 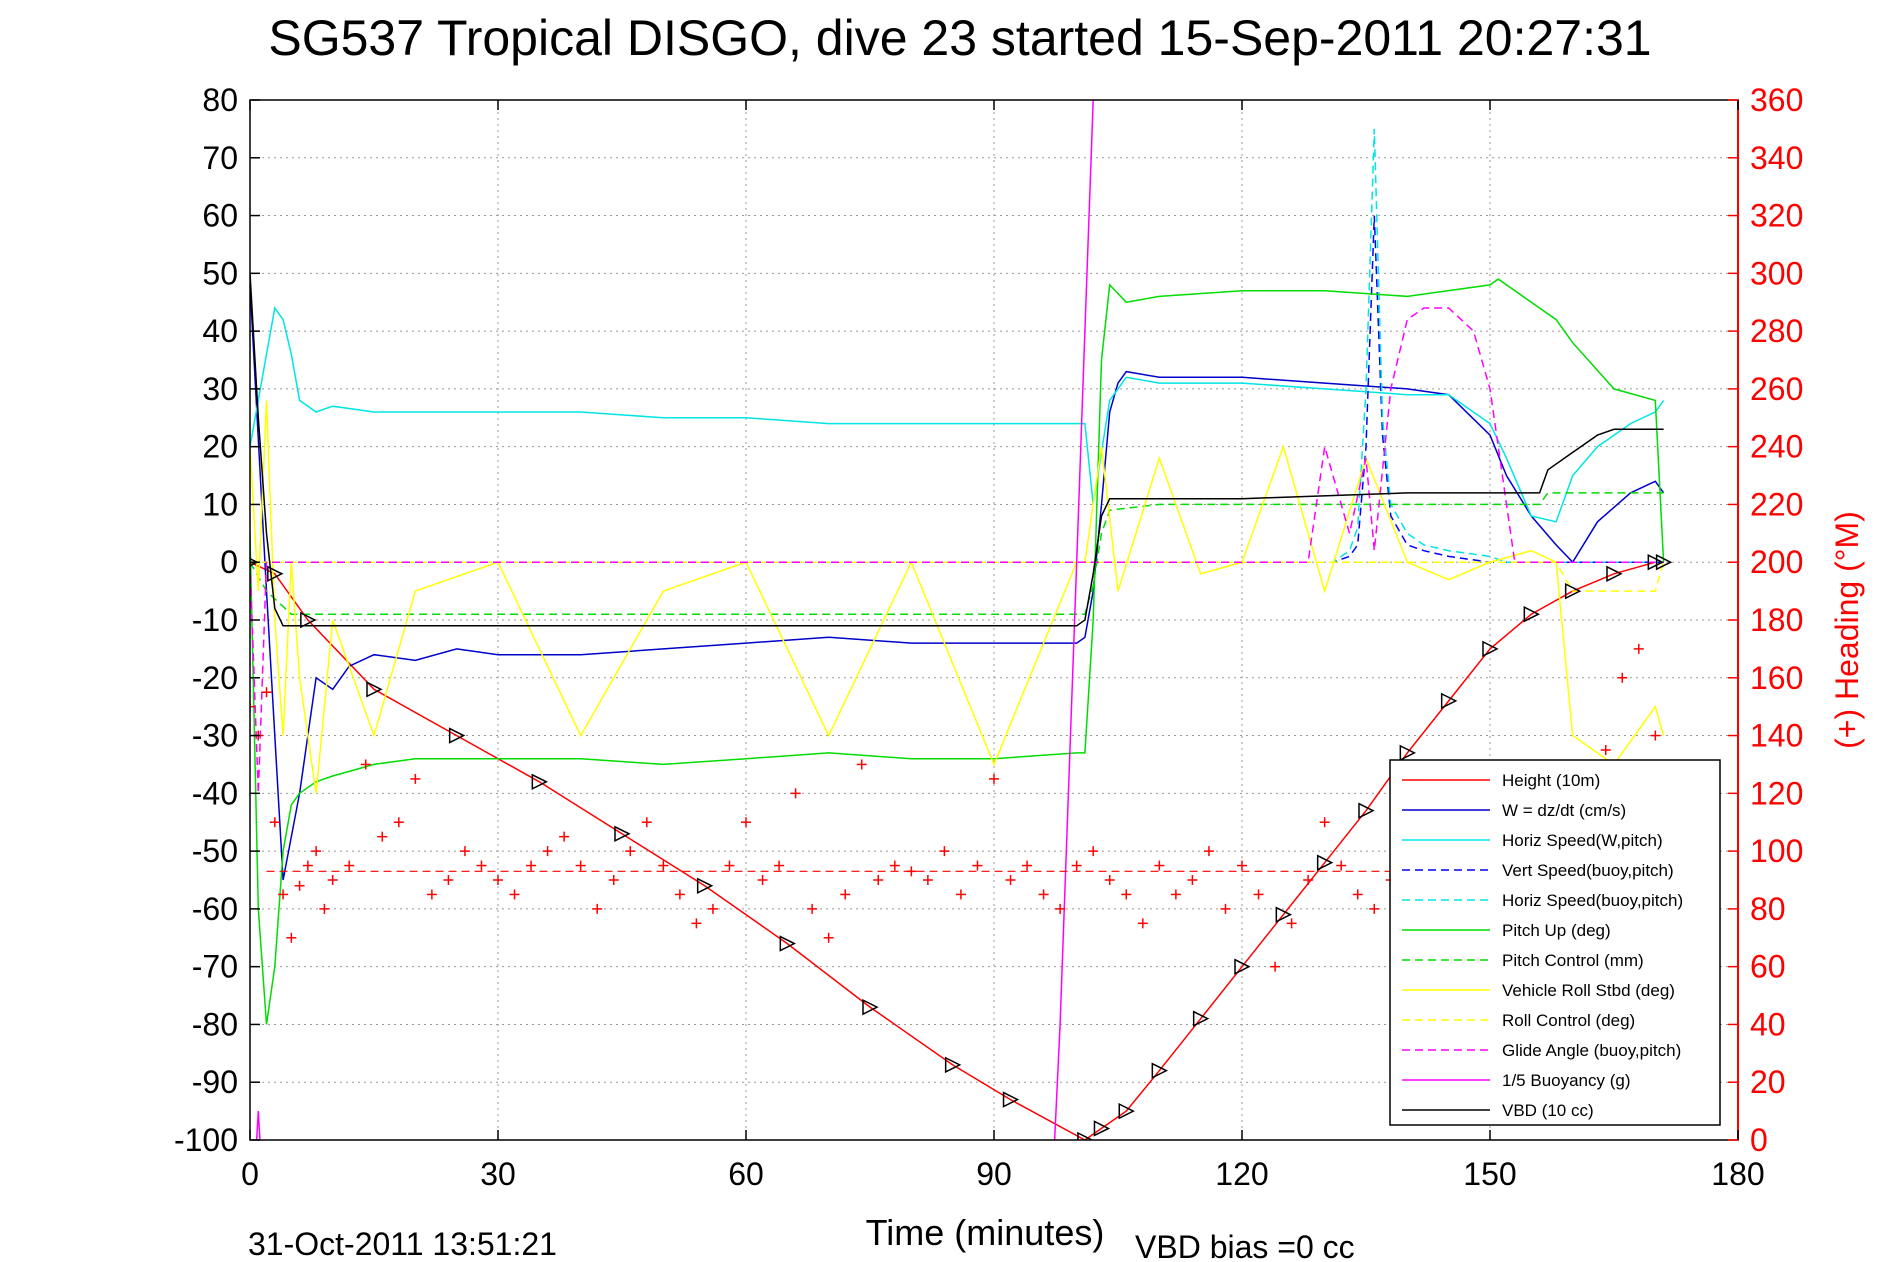 I want to click on x-tick-label: 30, so click(x=498, y=1174).